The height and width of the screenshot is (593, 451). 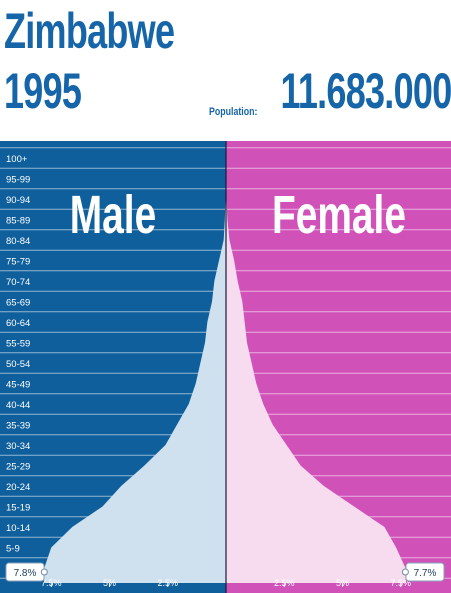 What do you see at coordinates (18, 446) in the screenshot?
I see `age-label: 30-34` at bounding box center [18, 446].